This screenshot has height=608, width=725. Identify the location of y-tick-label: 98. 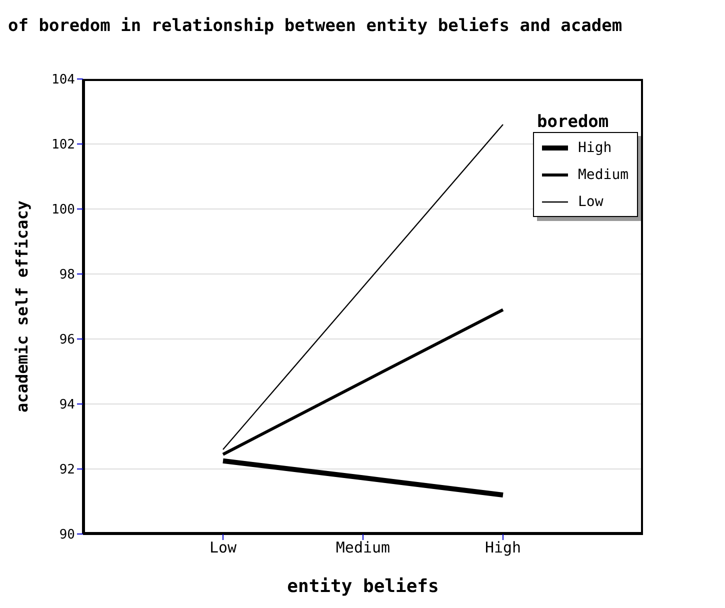
(67, 275).